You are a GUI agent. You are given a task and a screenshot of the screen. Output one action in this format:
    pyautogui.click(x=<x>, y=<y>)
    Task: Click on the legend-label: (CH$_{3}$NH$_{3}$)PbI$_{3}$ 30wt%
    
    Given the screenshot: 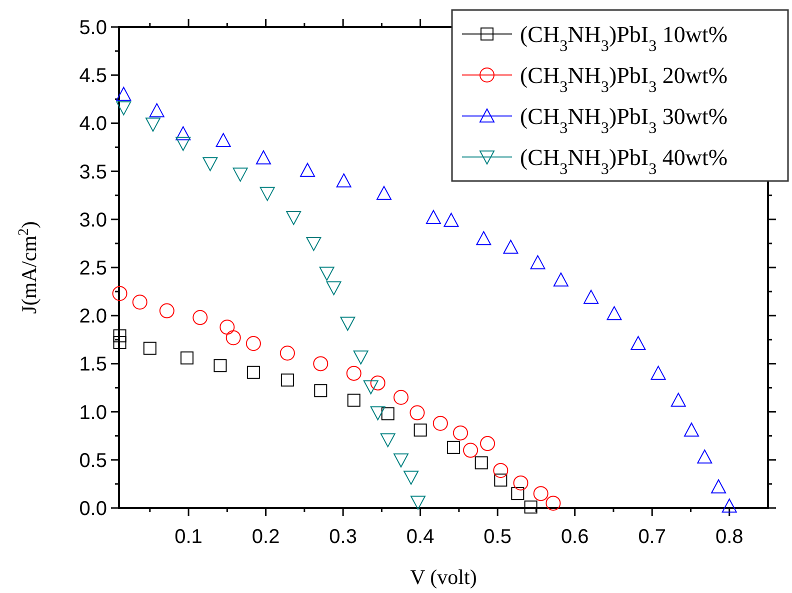 What is the action you would take?
    pyautogui.click(x=624, y=120)
    